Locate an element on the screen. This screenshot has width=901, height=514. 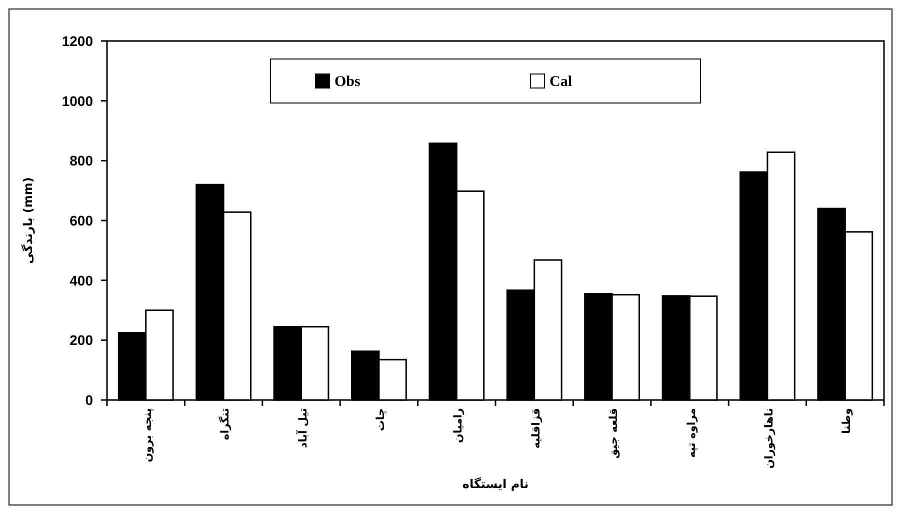
x-tick-label: تیل آباد is located at coordinates (302, 428).